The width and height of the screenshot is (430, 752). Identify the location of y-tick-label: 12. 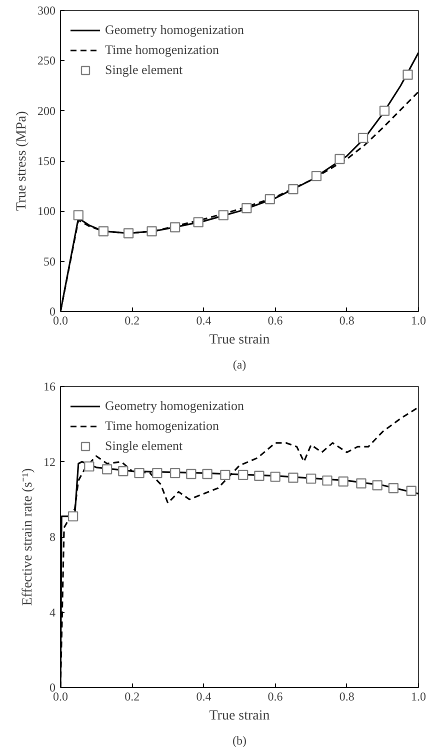
(50, 461).